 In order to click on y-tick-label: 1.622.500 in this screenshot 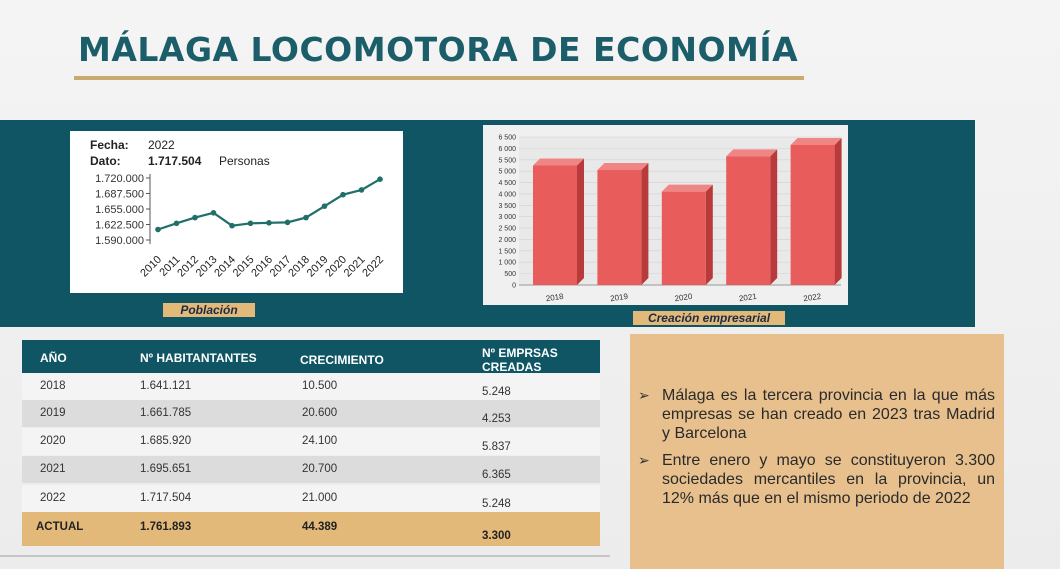, I will do `click(119, 226)`.